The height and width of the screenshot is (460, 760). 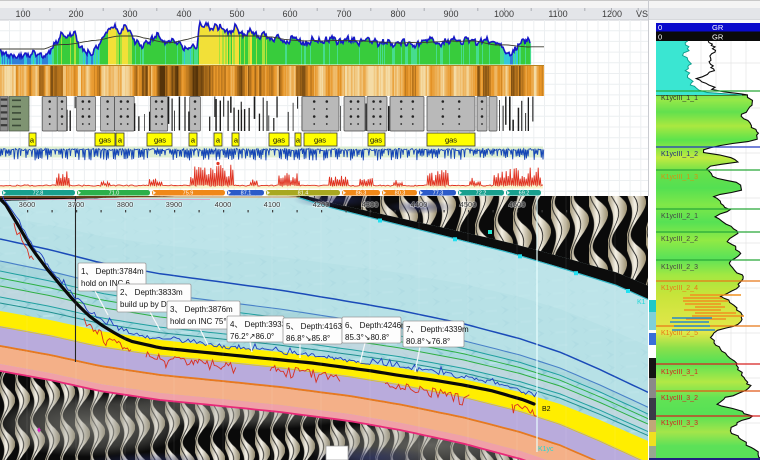 What do you see at coordinates (450, 14) in the screenshot?
I see `svg-text: 900` at bounding box center [450, 14].